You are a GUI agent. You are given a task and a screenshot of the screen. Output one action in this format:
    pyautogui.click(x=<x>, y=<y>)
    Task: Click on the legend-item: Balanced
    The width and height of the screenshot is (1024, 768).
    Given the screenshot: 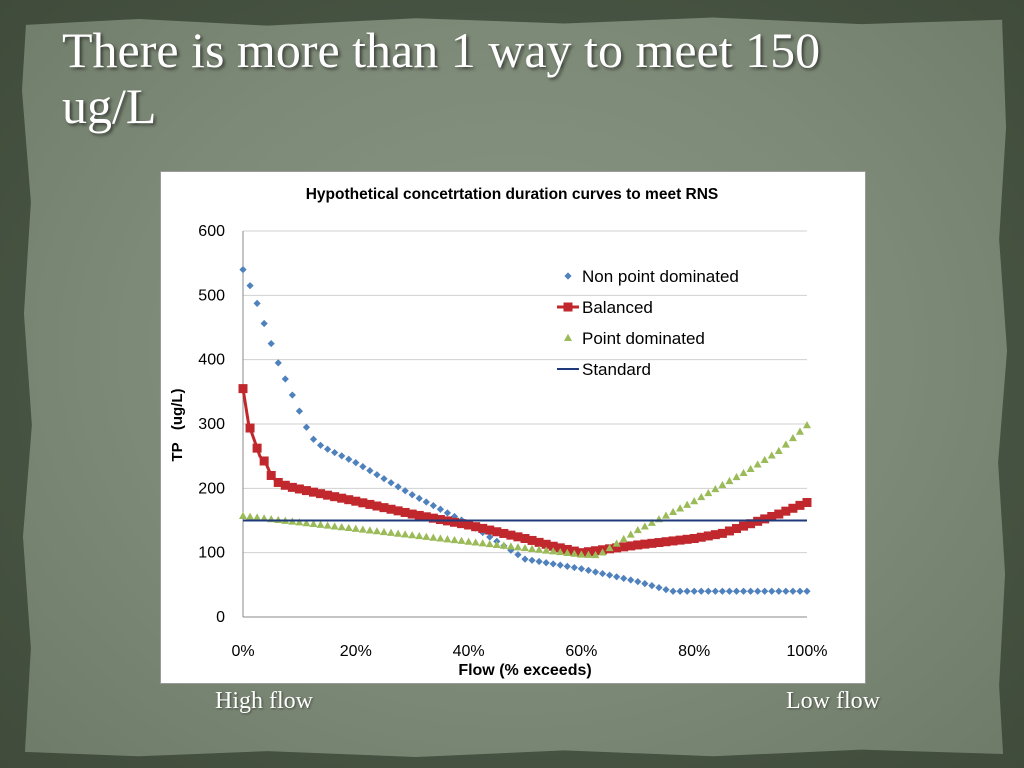 What is the action you would take?
    pyautogui.click(x=605, y=307)
    